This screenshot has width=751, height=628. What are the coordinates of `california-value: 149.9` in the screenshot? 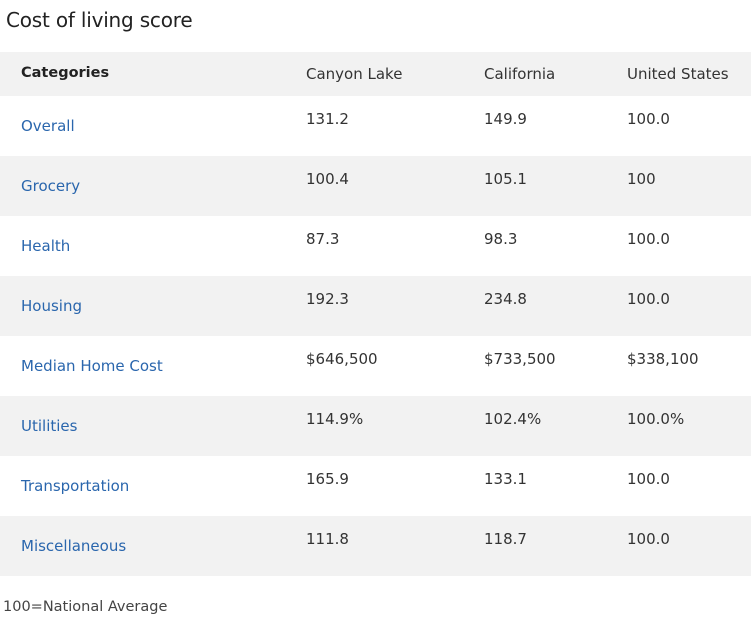 It's located at (505, 119).